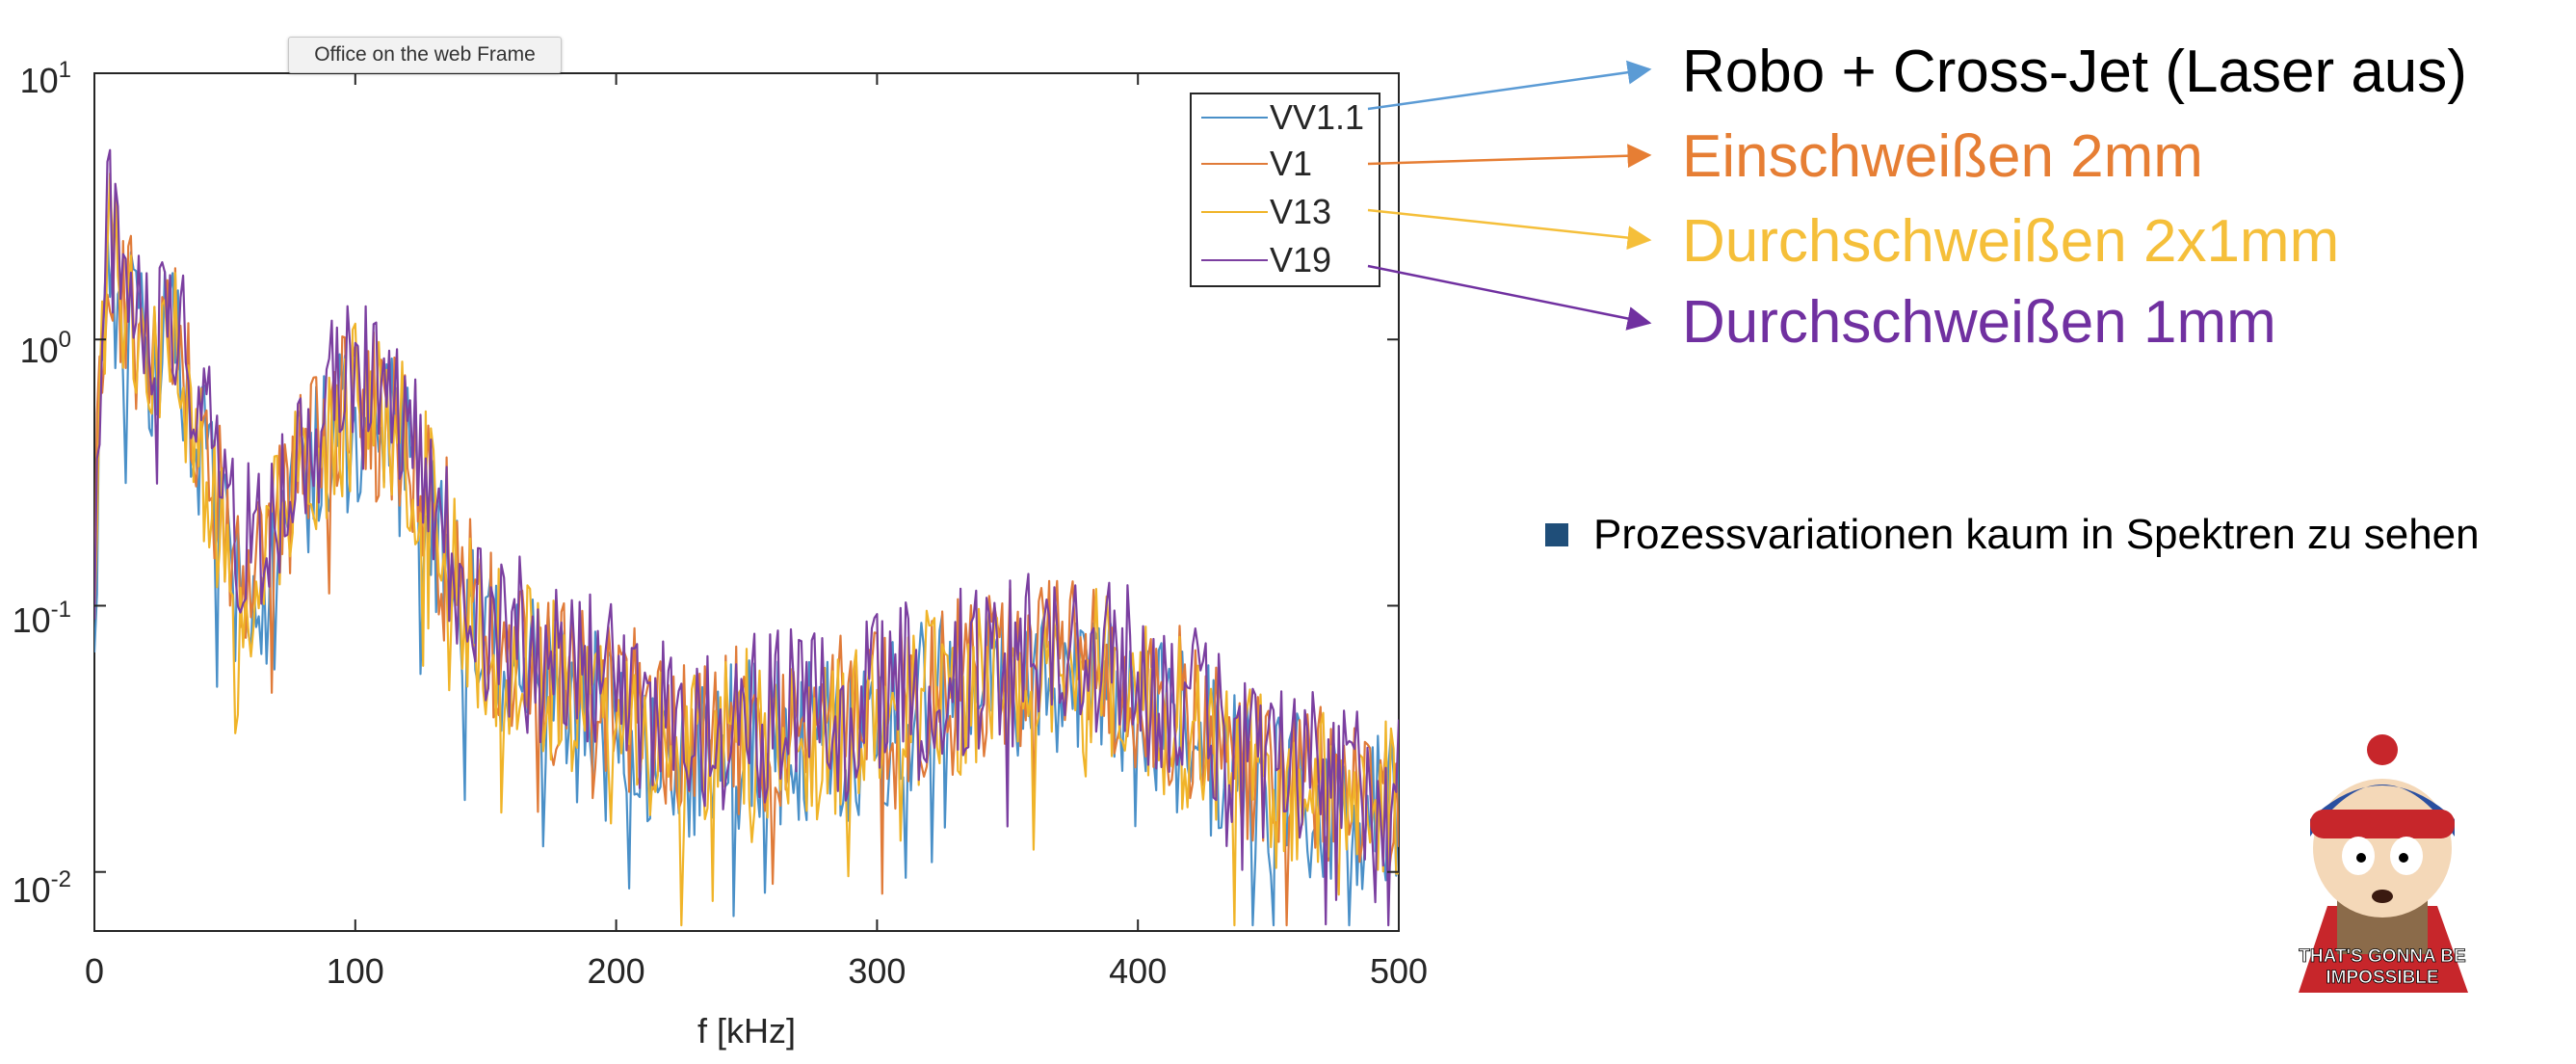 The width and height of the screenshot is (2576, 1064). What do you see at coordinates (877, 971) in the screenshot?
I see `x-tick-300: 300` at bounding box center [877, 971].